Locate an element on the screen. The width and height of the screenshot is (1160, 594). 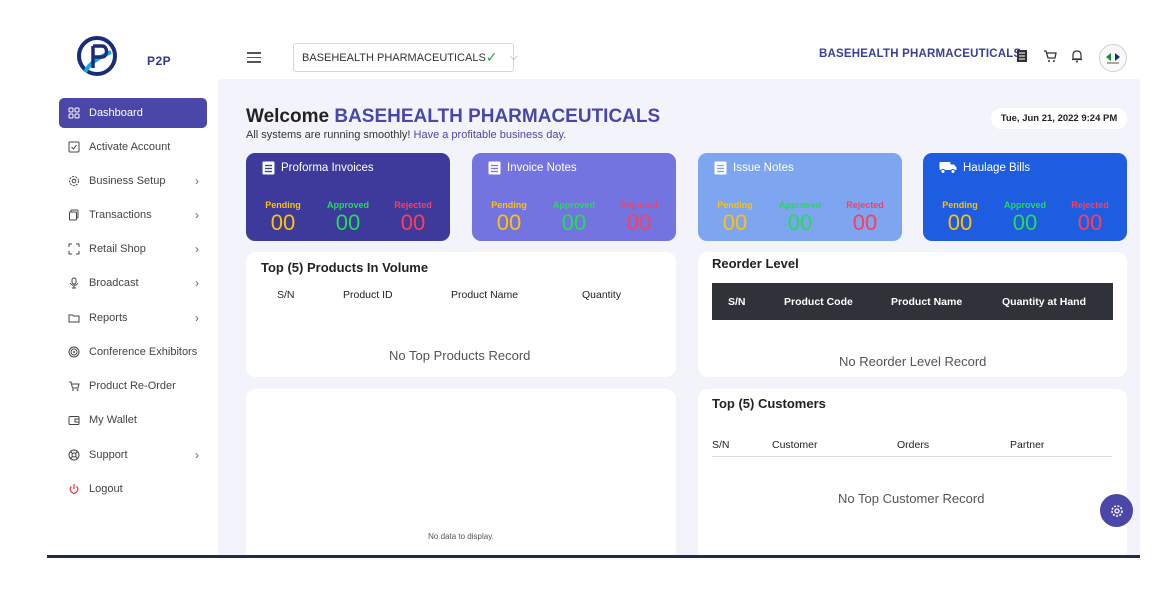
card-title-text: Invoice Notes is located at coordinates (542, 168).